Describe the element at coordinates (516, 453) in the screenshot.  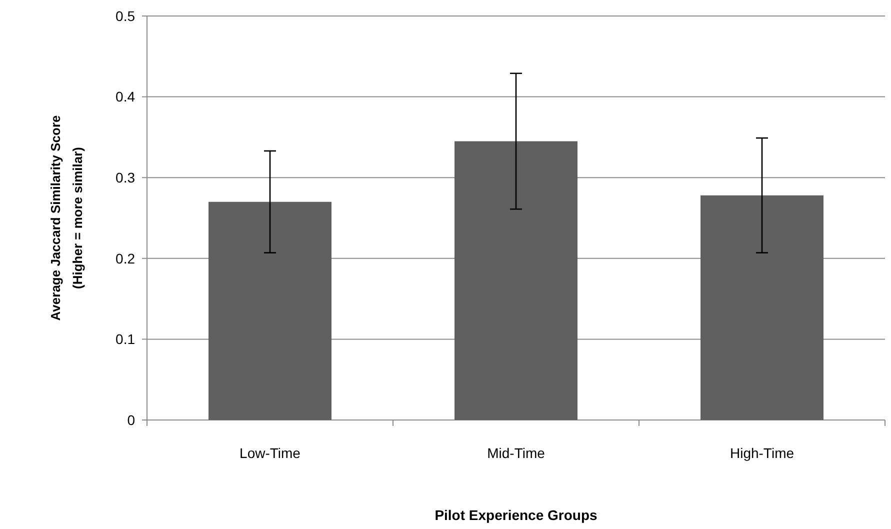
I see `x-tick-label: Mid-Time` at that location.